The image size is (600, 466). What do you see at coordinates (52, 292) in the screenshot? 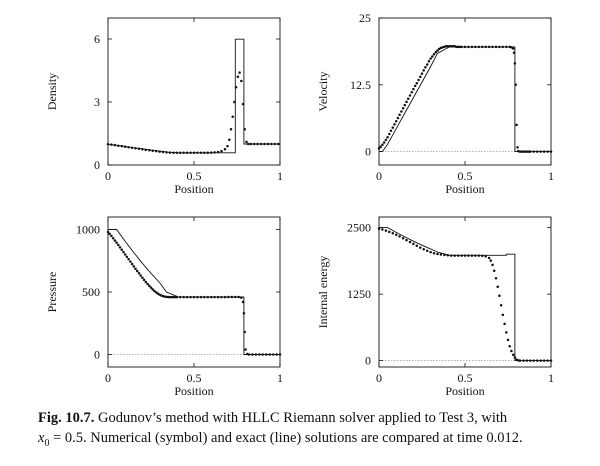
I see `y-axis-label: Pressure` at bounding box center [52, 292].